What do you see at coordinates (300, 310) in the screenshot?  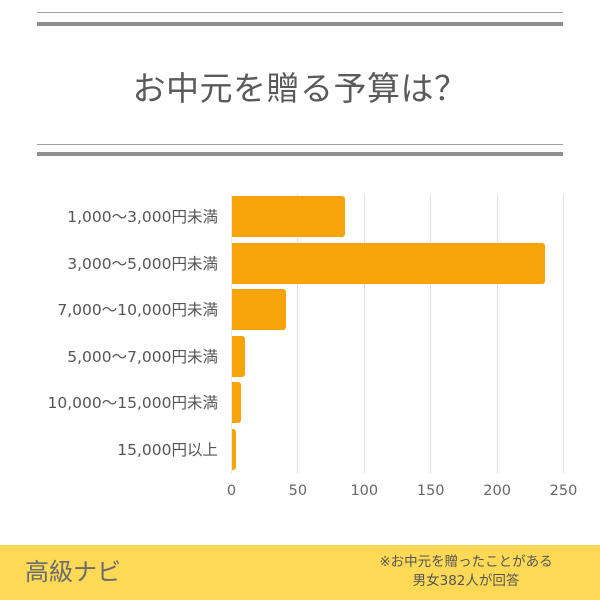 I see `chart-row: 7,000〜10,000円未満` at bounding box center [300, 310].